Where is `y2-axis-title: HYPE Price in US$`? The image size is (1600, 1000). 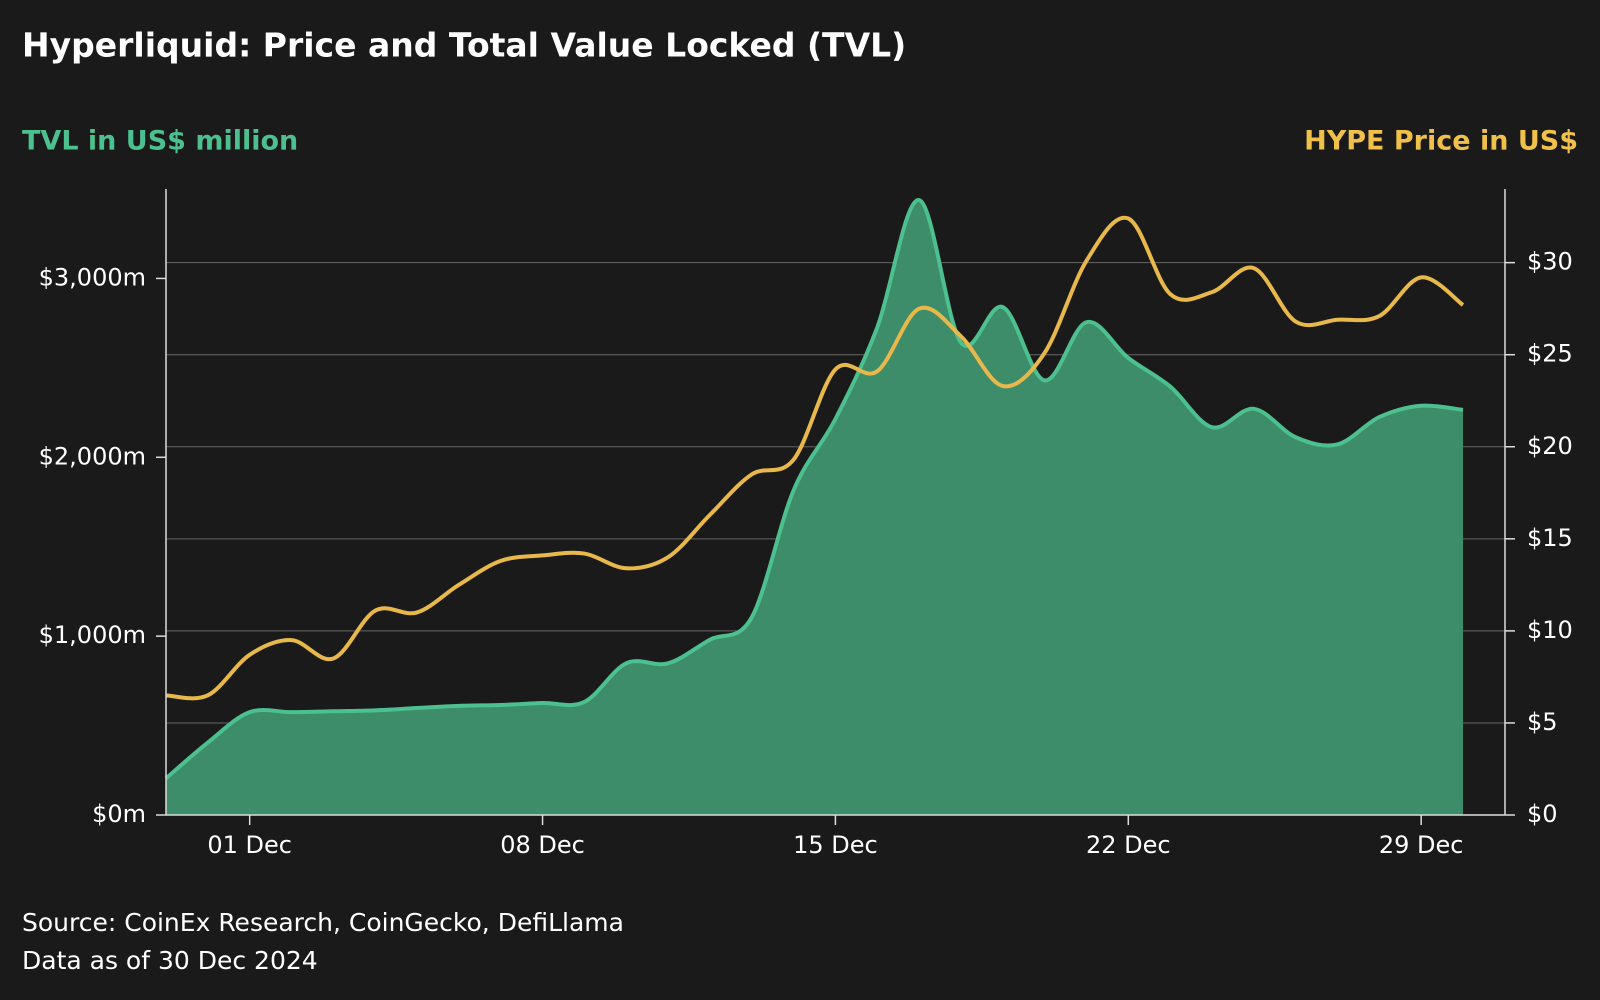
y2-axis-title: HYPE Price in US$ is located at coordinates (1441, 141).